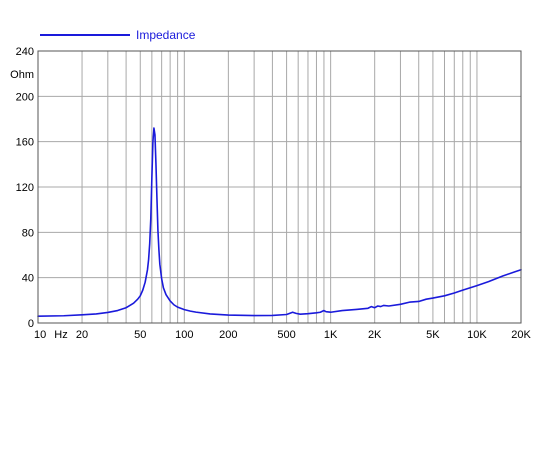 This screenshot has height=450, width=550. Describe the element at coordinates (60, 335) in the screenshot. I see `x-axis-label: Hz` at that location.